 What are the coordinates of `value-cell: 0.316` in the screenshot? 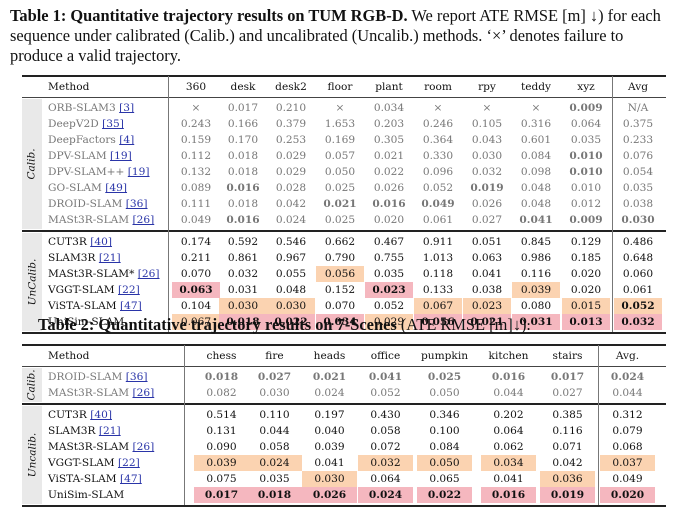 It's located at (536, 124).